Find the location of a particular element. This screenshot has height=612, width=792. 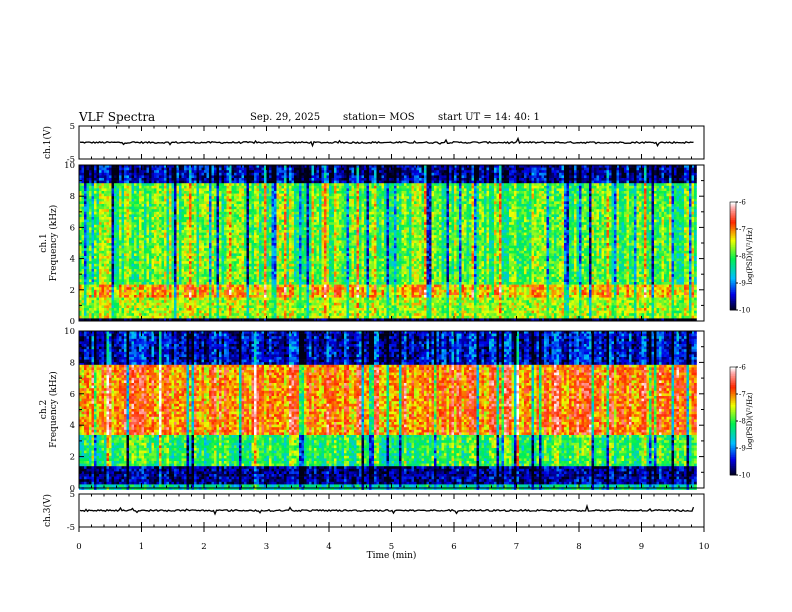

colorbar-ch2-spectrogram: -6 -7 -8 -9 -10 log(PSD)(V²/Hz) is located at coordinates (742, 422).